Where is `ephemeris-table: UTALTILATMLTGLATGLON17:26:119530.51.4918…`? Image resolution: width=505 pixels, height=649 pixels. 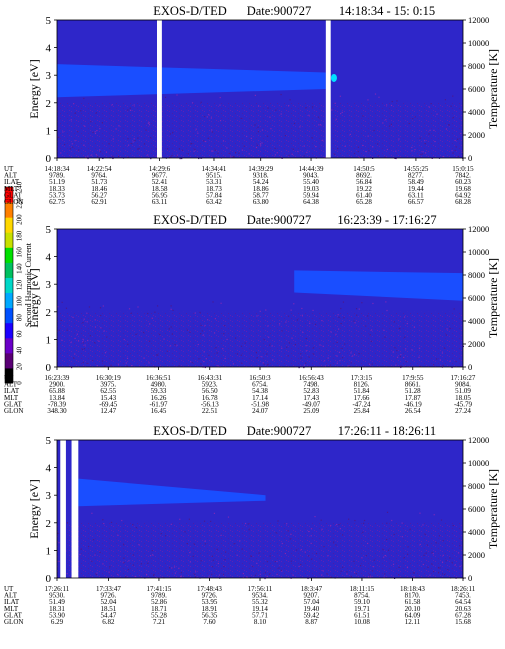 ephemeris-table: UTALTILATMLTGLATGLON17:26:119530.51.4918… is located at coordinates (240, 605).